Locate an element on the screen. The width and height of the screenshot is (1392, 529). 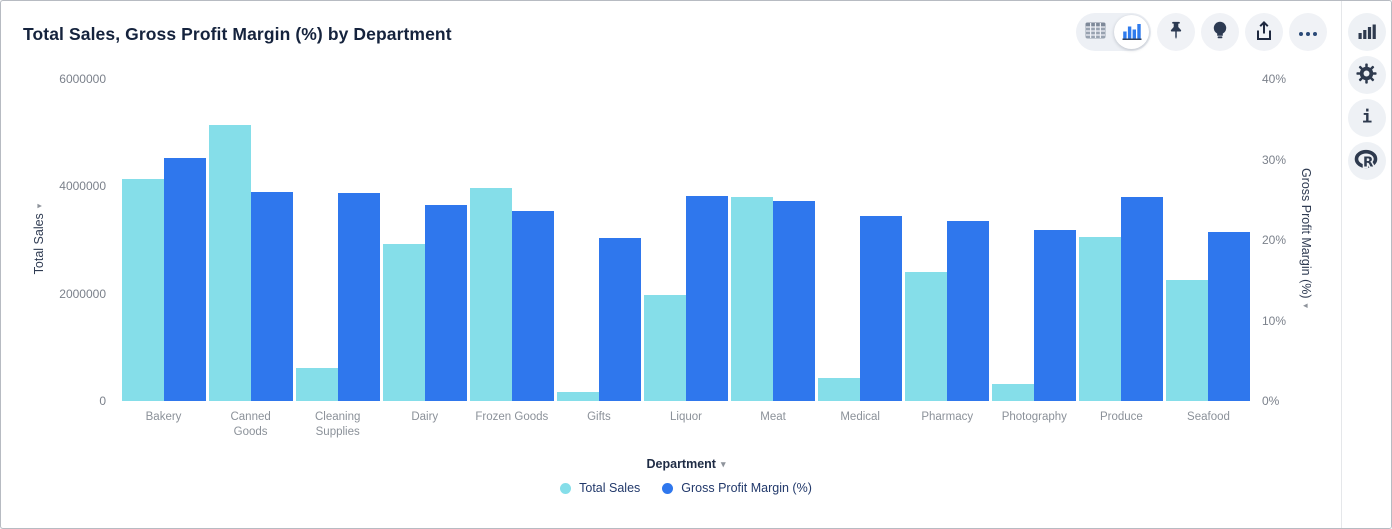
pin-icon is located at coordinates (1176, 32).